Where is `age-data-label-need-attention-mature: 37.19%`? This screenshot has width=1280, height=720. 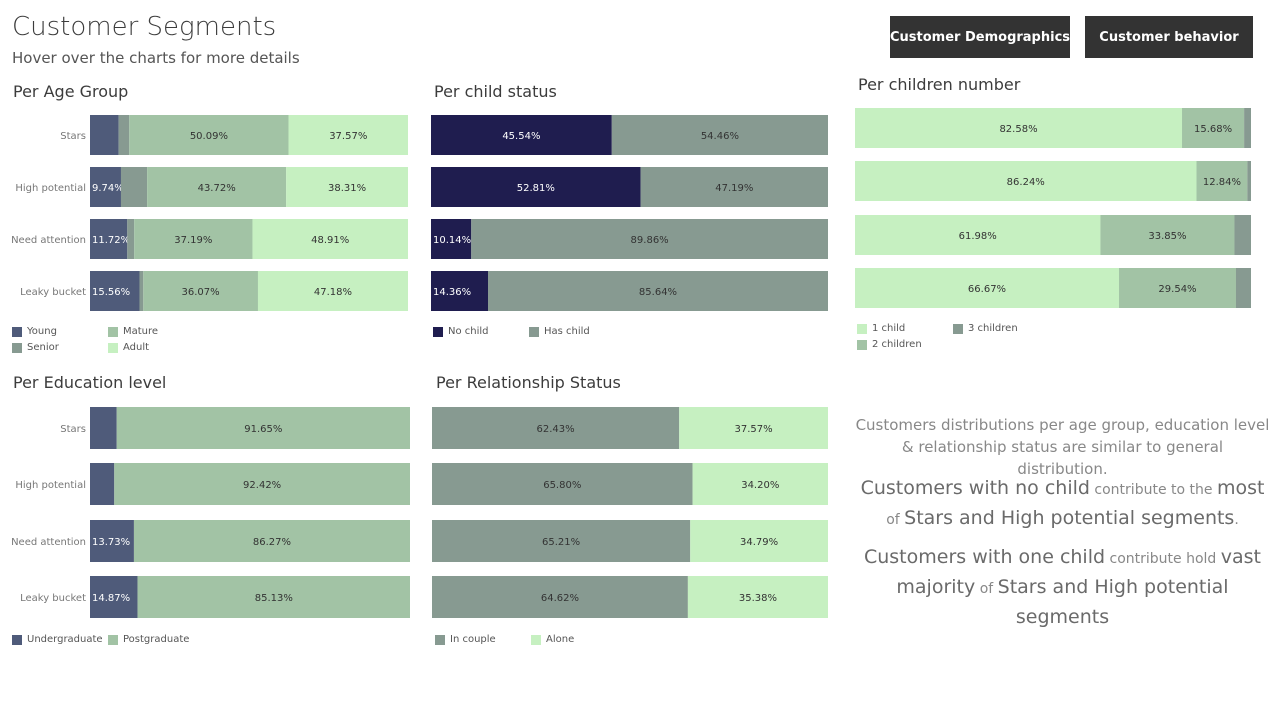 age-data-label-need-attention-mature: 37.19% is located at coordinates (193, 240).